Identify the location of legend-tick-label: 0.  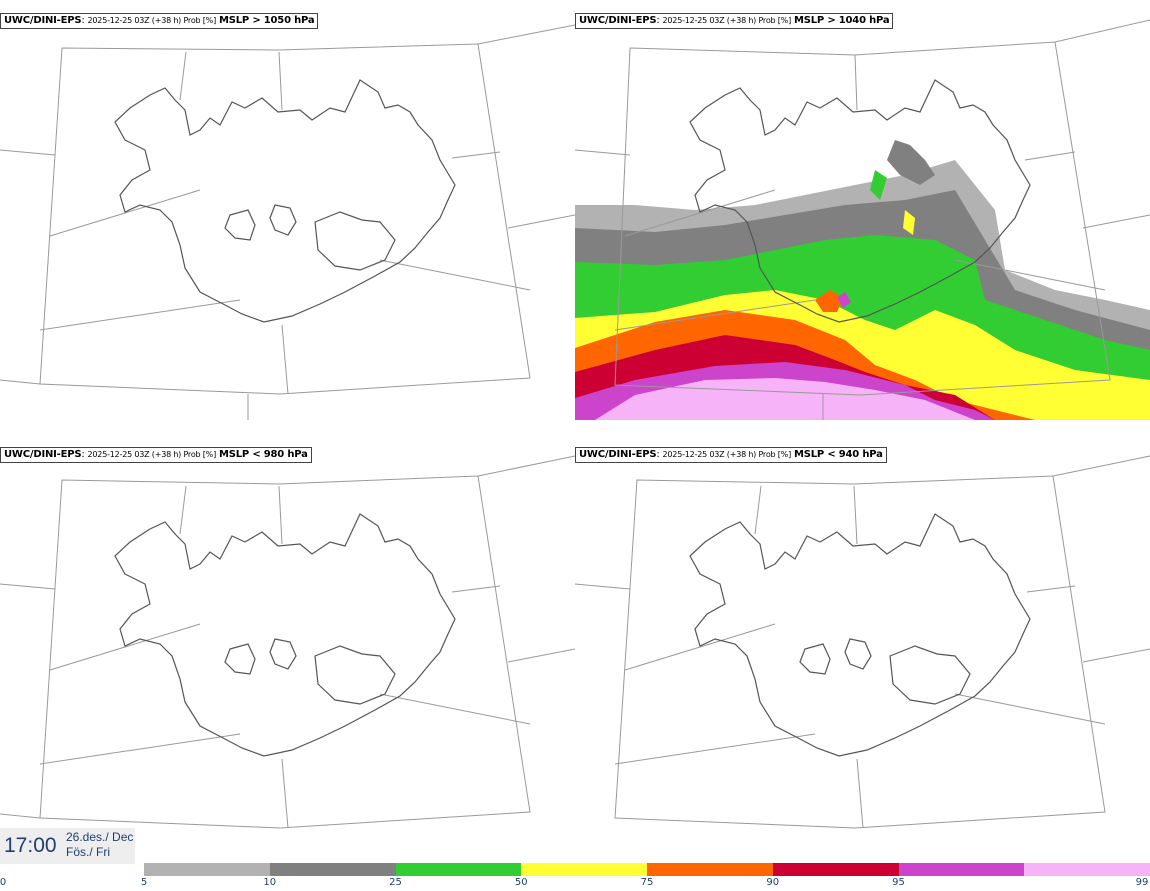
(3, 882).